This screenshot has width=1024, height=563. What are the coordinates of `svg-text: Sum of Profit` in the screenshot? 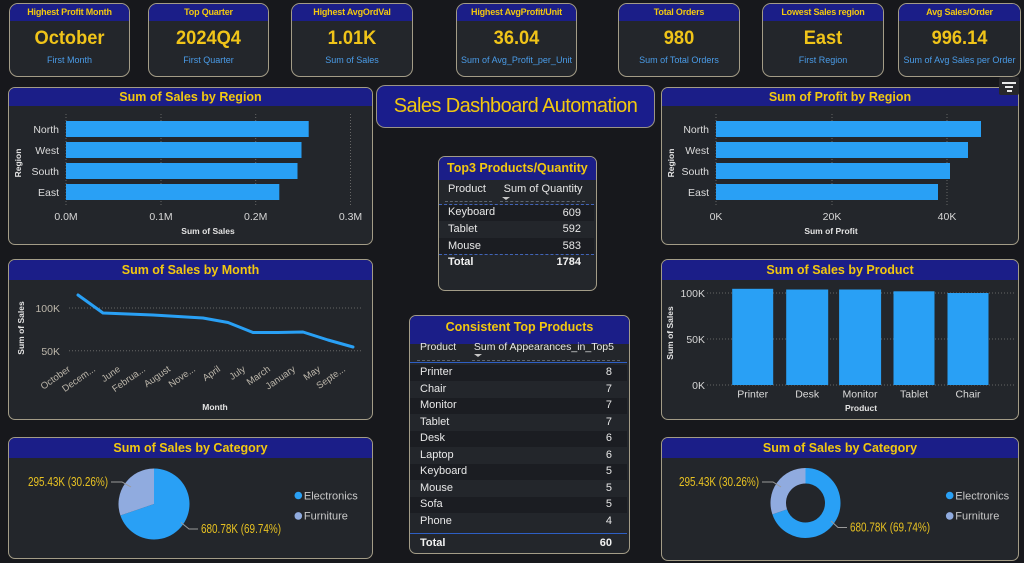 It's located at (831, 231).